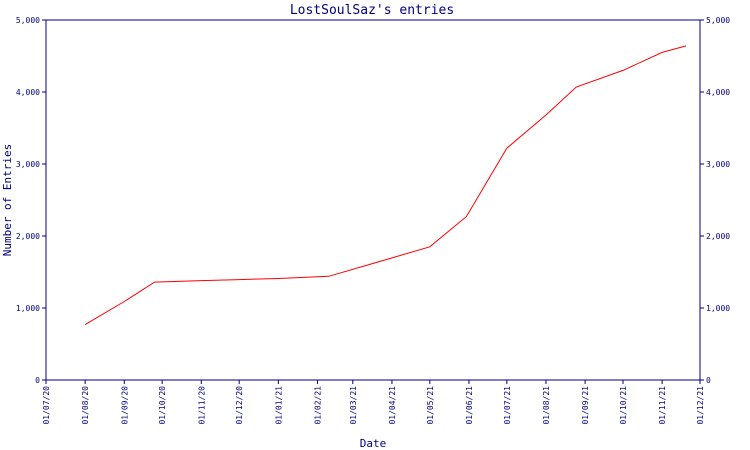 This screenshot has width=750, height=450. I want to click on x-tick-label: 01/07/21, so click(507, 405).